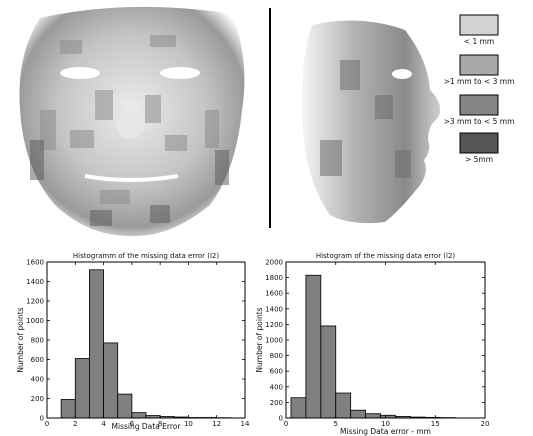 This screenshot has width=533, height=436. Describe the element at coordinates (371, 122) in the screenshot. I see `profile-face-render` at that location.